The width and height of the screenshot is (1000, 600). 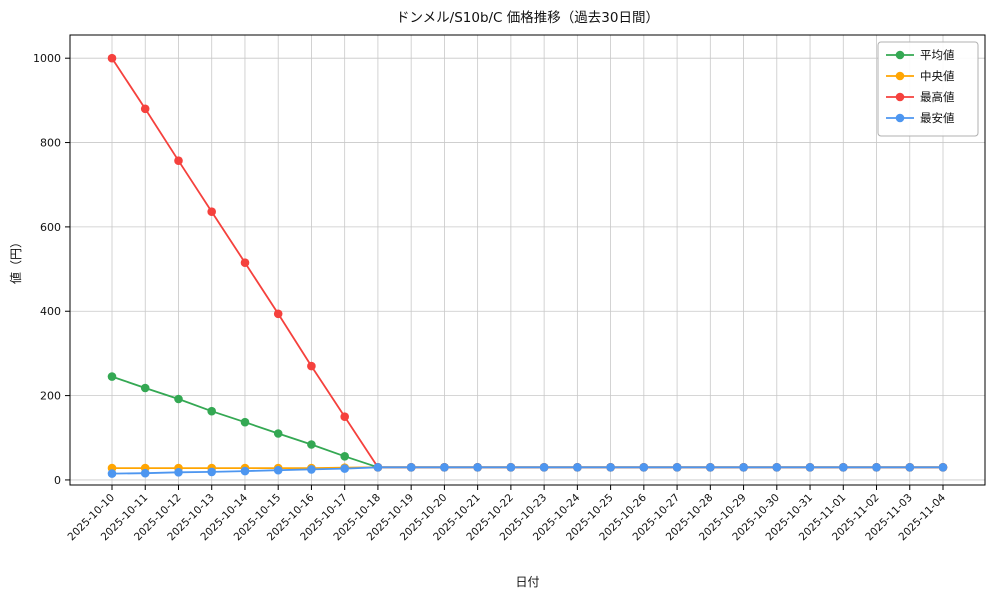 I want to click on y-tick-label: 1000, so click(x=47, y=58).